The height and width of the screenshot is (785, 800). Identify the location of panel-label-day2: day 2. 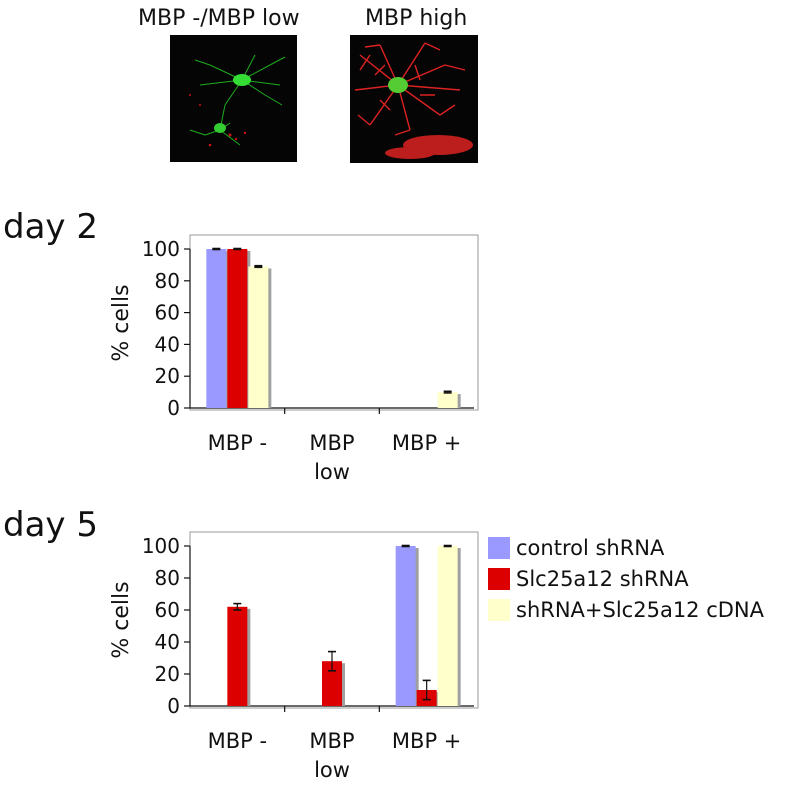
(50, 227).